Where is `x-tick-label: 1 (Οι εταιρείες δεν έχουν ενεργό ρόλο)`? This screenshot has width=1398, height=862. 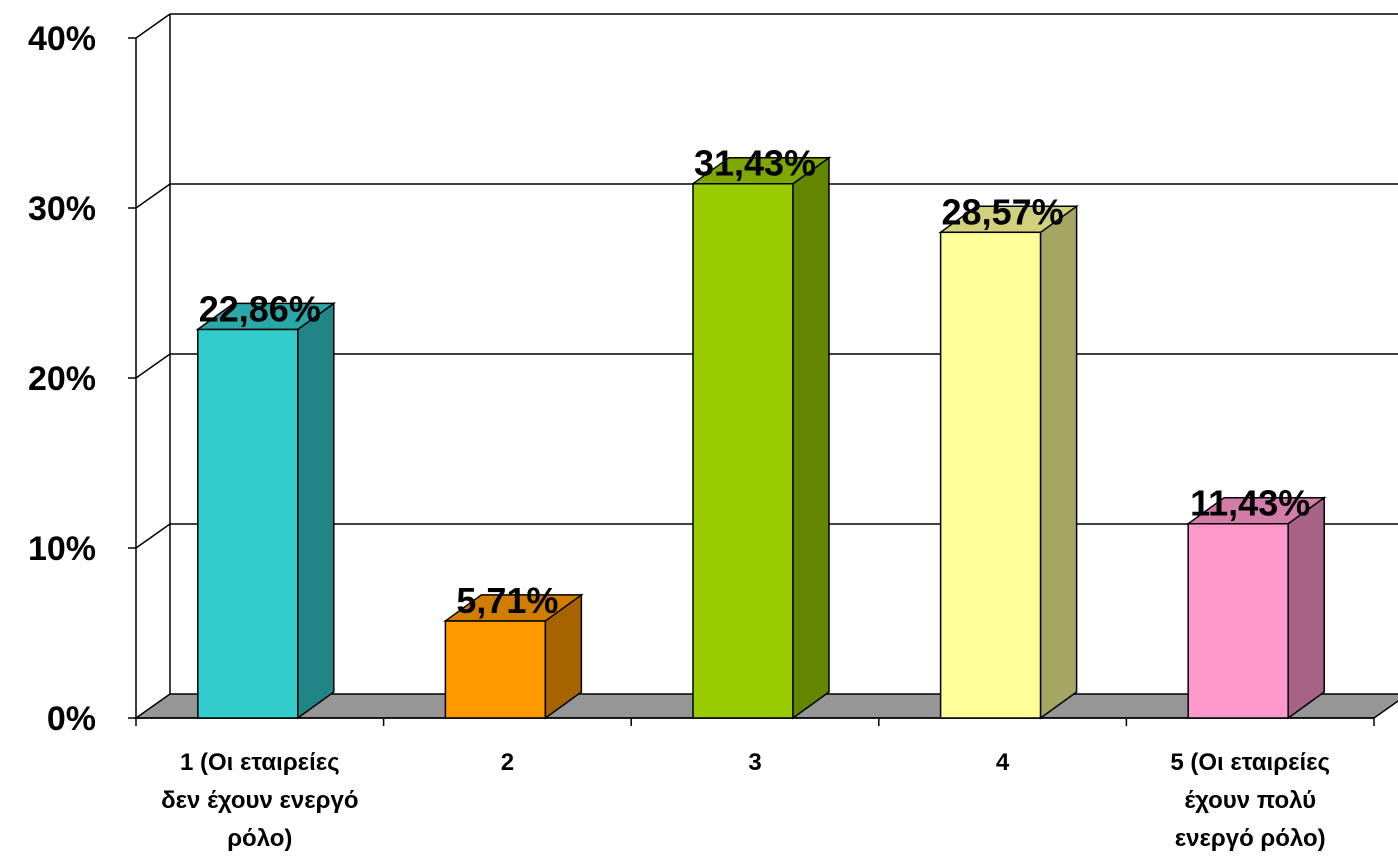
x-tick-label: 1 (Οι εταιρείες δεν έχουν ενεργό ρόλο) is located at coordinates (259, 800).